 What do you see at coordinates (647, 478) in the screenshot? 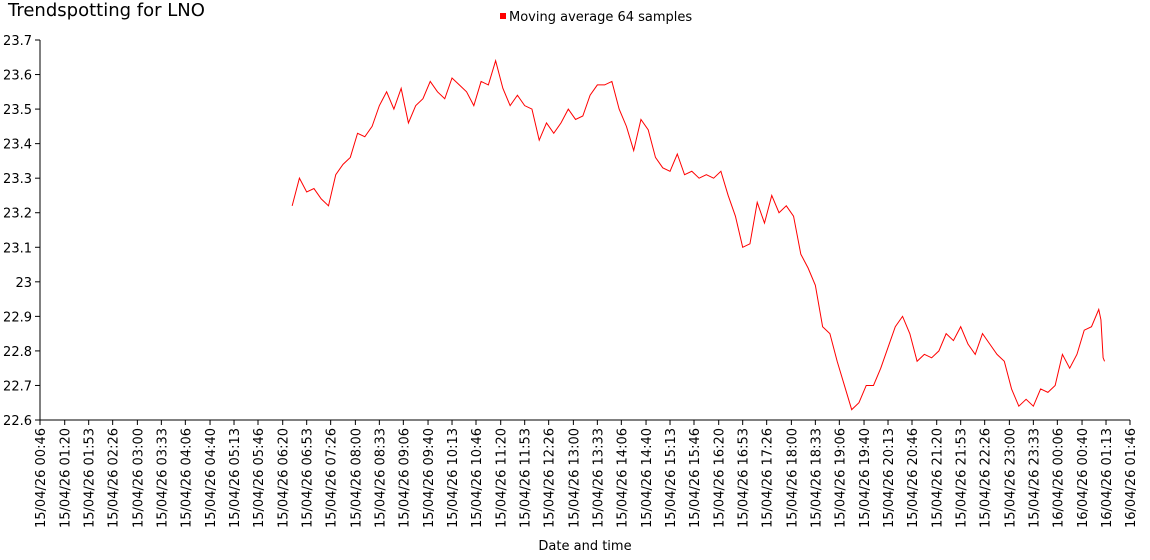
I see `x-tick-label: 15/04/26 14:40` at bounding box center [647, 478].